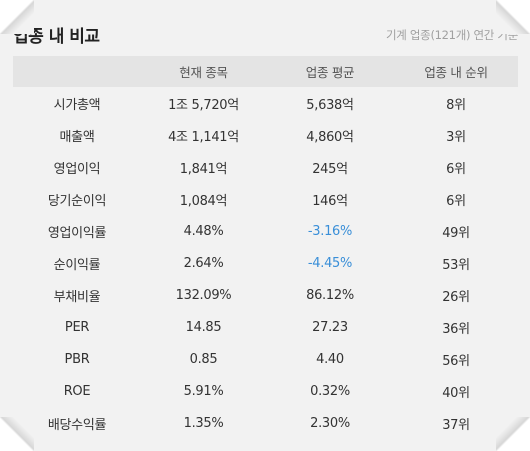 Image resolution: width=530 pixels, height=451 pixels. What do you see at coordinates (456, 72) in the screenshot?
I see `column-header-rank: 업종 내 순위` at bounding box center [456, 72].